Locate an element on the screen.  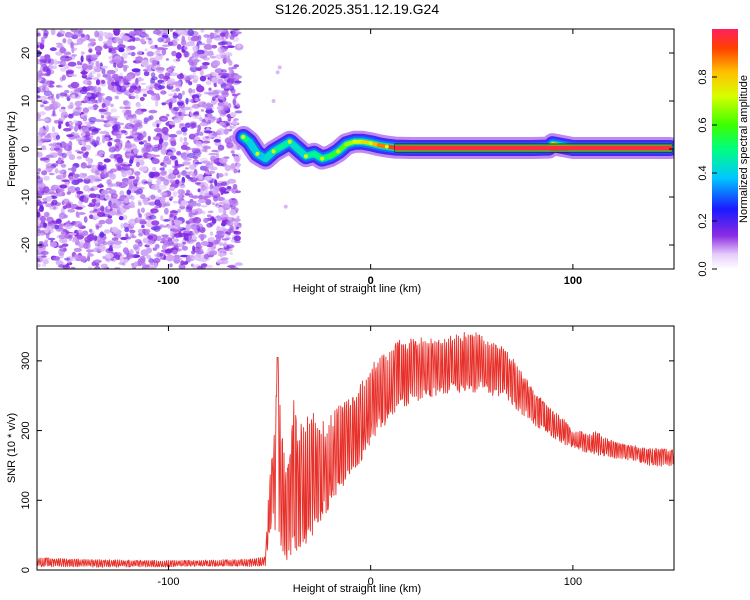
spectrogram-y-label: Frequency (Hz) is located at coordinates (12, 149).